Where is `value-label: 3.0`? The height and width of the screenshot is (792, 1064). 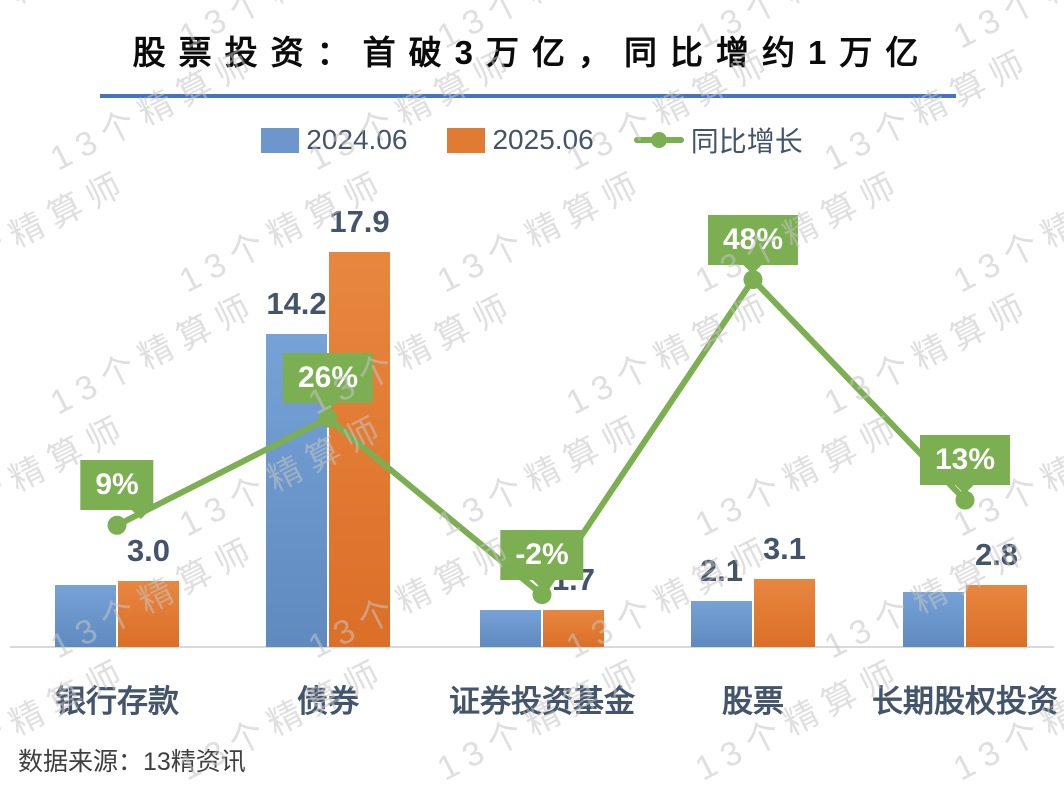 value-label: 3.0 is located at coordinates (148, 550).